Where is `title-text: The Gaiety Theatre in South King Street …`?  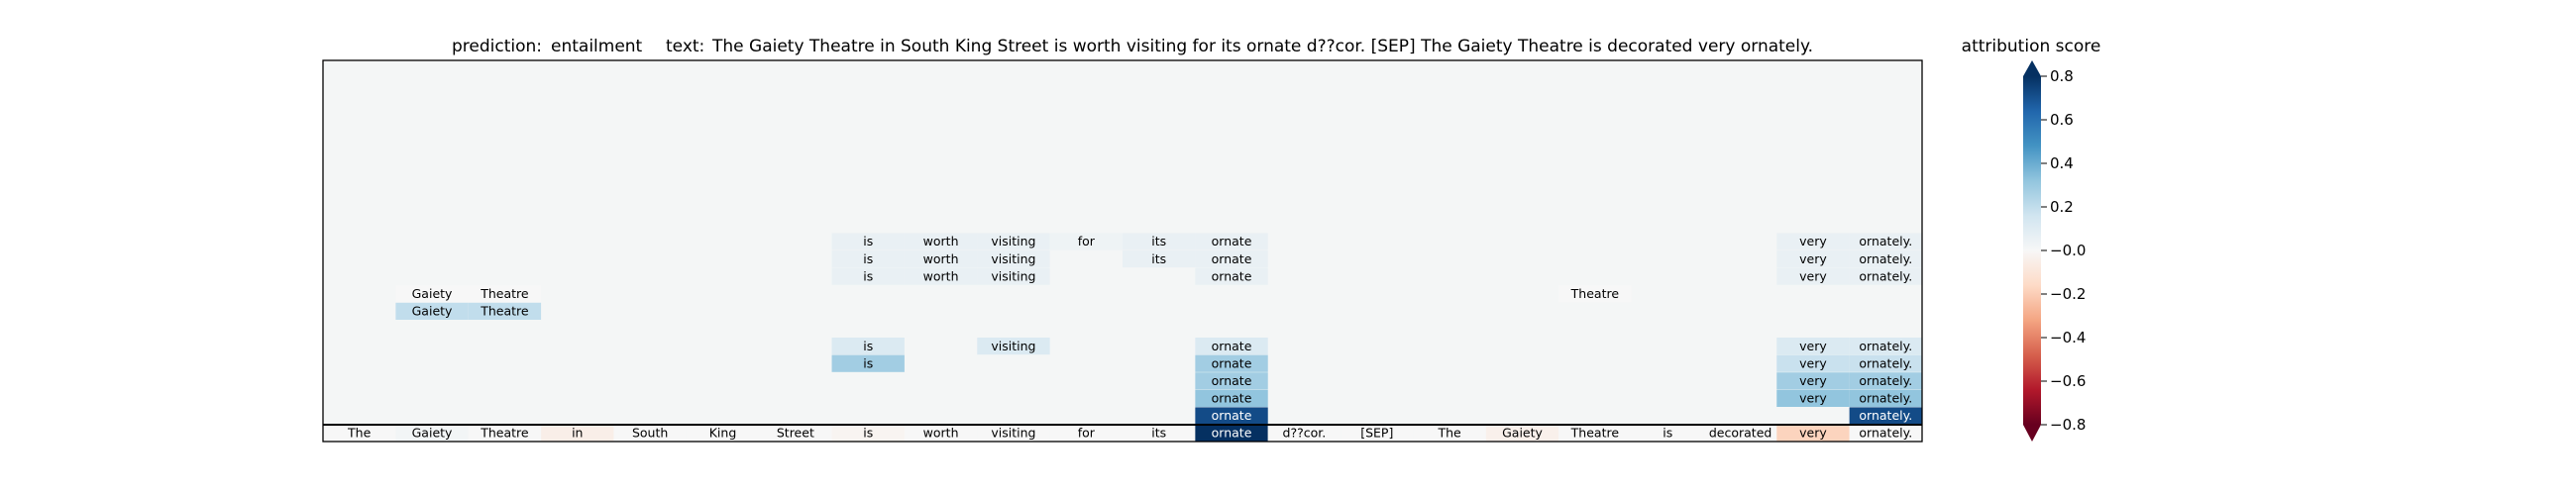
title-text: The Gaiety Theatre in South King Street … is located at coordinates (1262, 47).